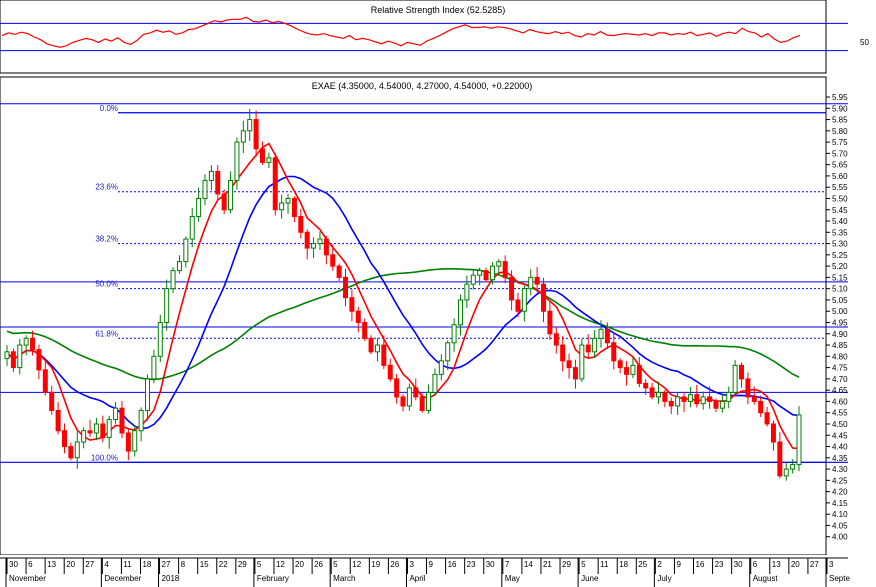 This screenshot has height=587, width=876. Describe the element at coordinates (840, 435) in the screenshot. I see `price-tick-label: 4.45` at that location.